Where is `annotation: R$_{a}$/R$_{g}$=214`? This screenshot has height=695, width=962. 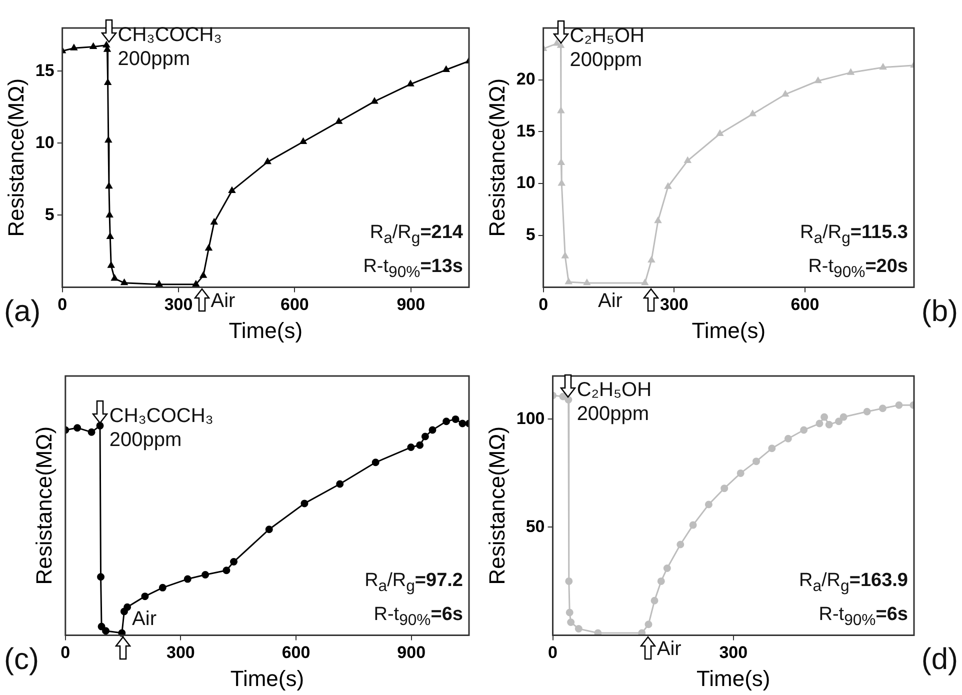
annotation: R$_{a}$/R$_{g}$=214 is located at coordinates (415, 235).